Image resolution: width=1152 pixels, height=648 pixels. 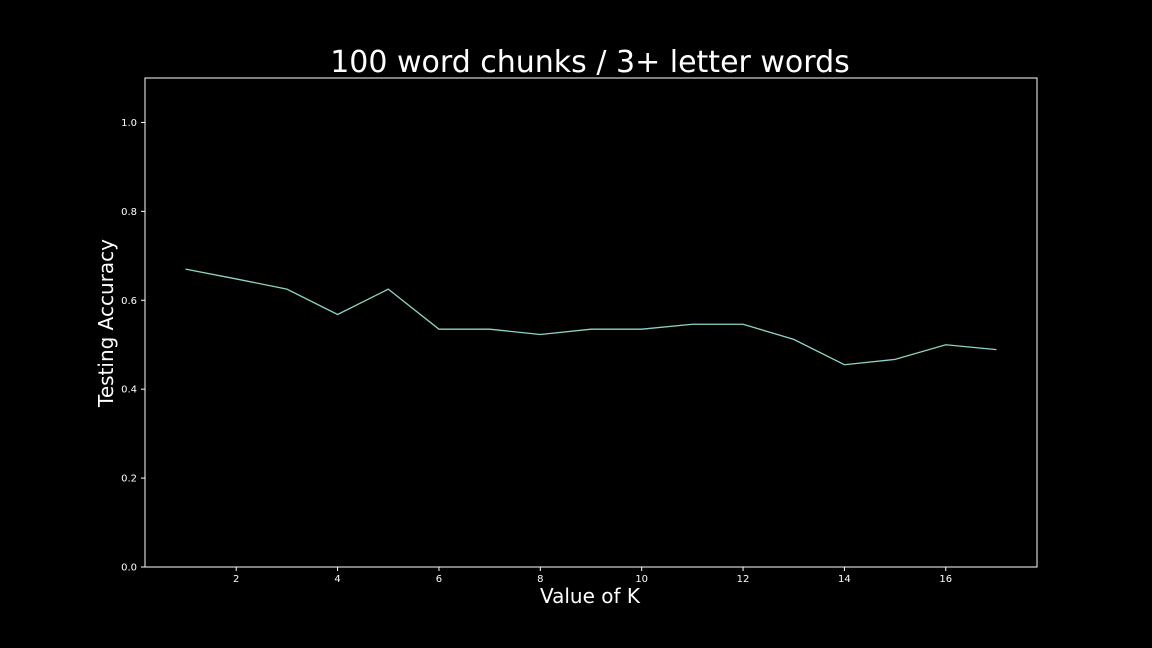 What do you see at coordinates (129, 479) in the screenshot?
I see `y-tick-label: 0.2` at bounding box center [129, 479].